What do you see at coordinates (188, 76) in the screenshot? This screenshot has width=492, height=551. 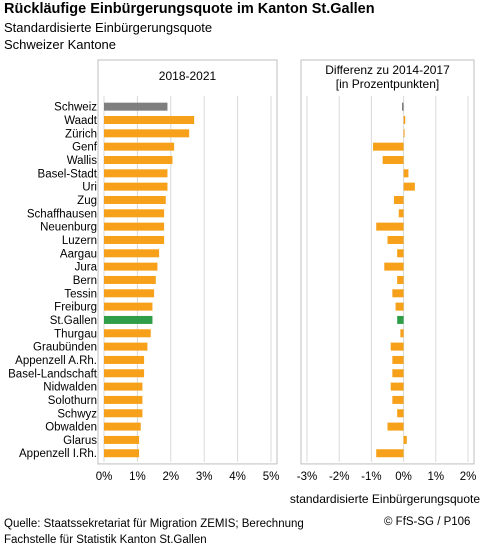 I see `panel-1-title: 2018-2021` at bounding box center [188, 76].